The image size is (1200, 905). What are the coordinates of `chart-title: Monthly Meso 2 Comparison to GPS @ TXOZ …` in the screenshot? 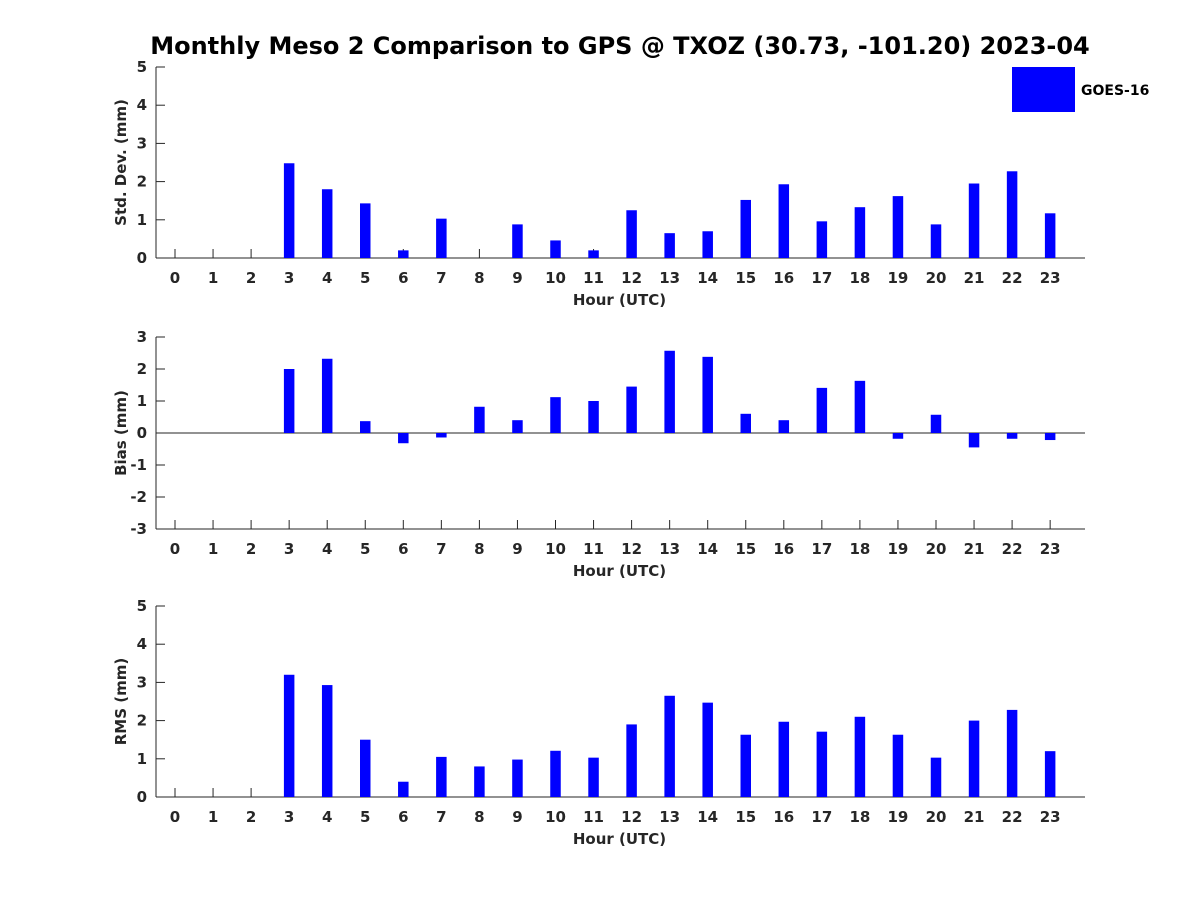 It's located at (620, 46).